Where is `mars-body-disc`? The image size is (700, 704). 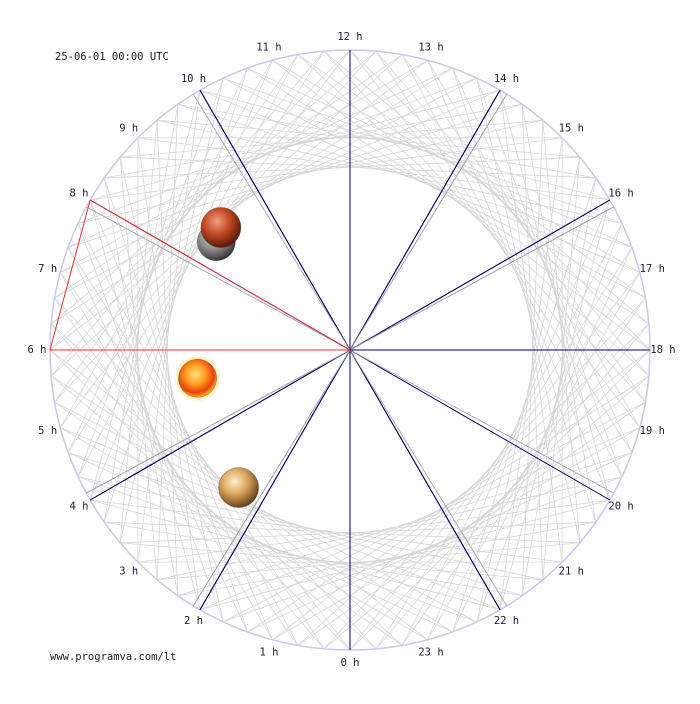
mars-body-disc is located at coordinates (221, 227).